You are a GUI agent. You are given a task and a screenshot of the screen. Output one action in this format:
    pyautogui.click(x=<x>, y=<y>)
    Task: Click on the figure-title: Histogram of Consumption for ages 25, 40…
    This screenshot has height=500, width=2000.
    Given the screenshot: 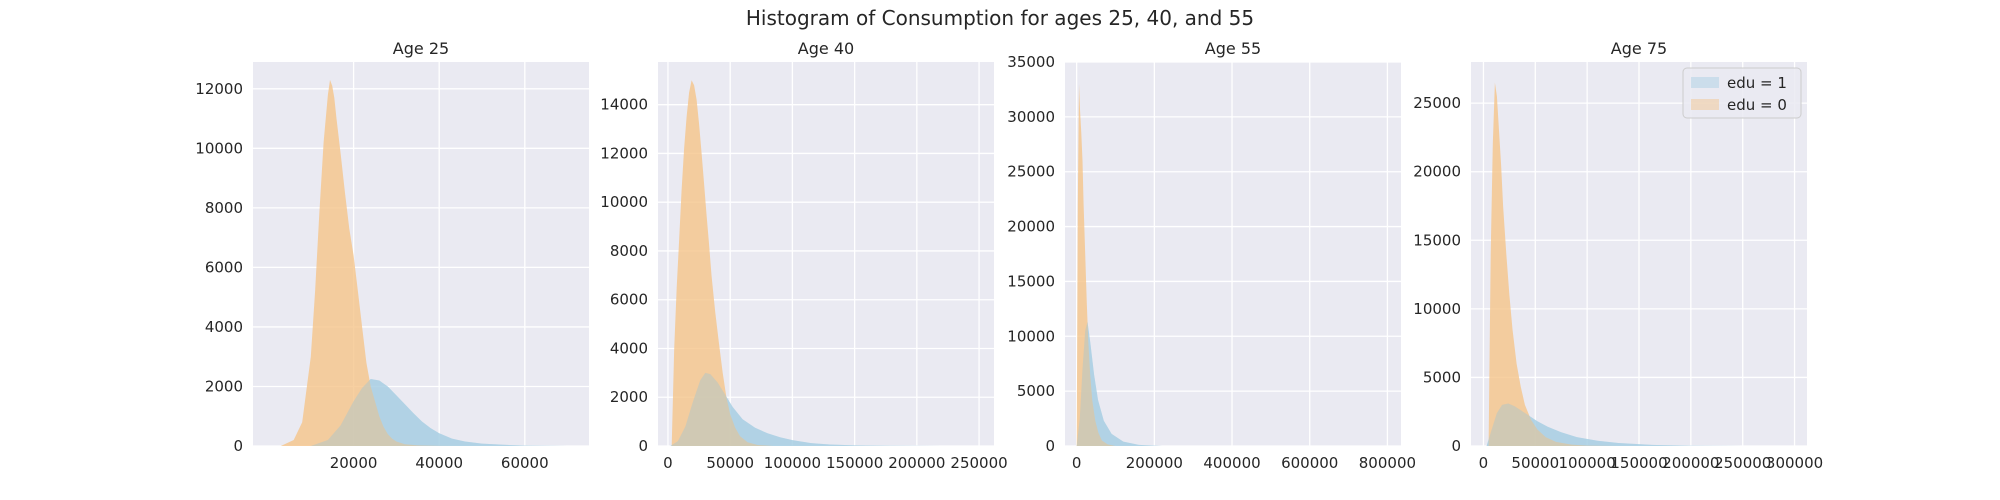 What is the action you would take?
    pyautogui.click(x=1000, y=18)
    